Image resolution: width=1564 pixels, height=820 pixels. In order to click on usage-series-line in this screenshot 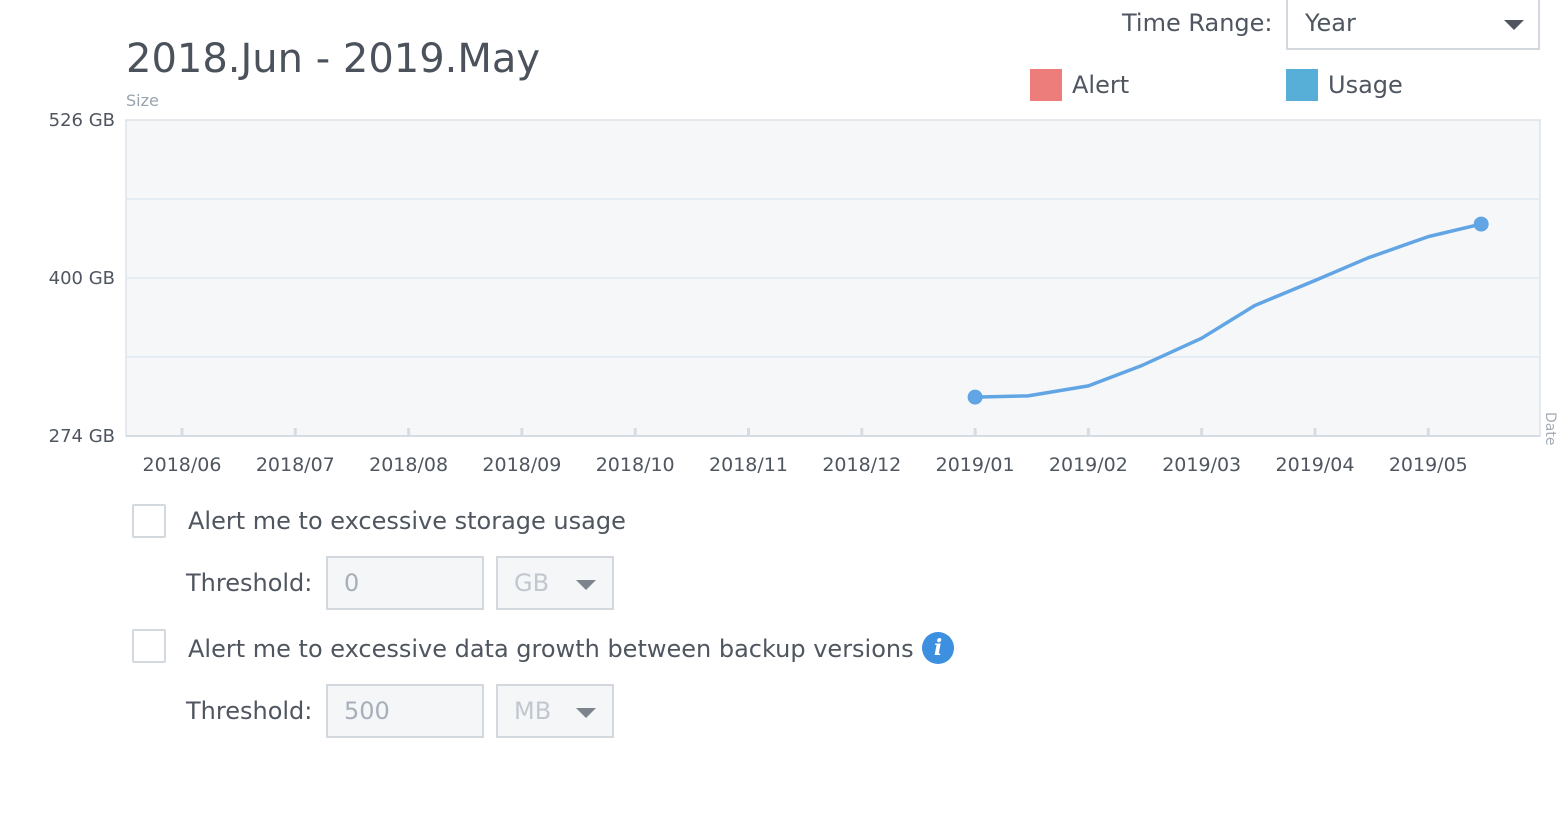, I will do `click(1228, 310)`.